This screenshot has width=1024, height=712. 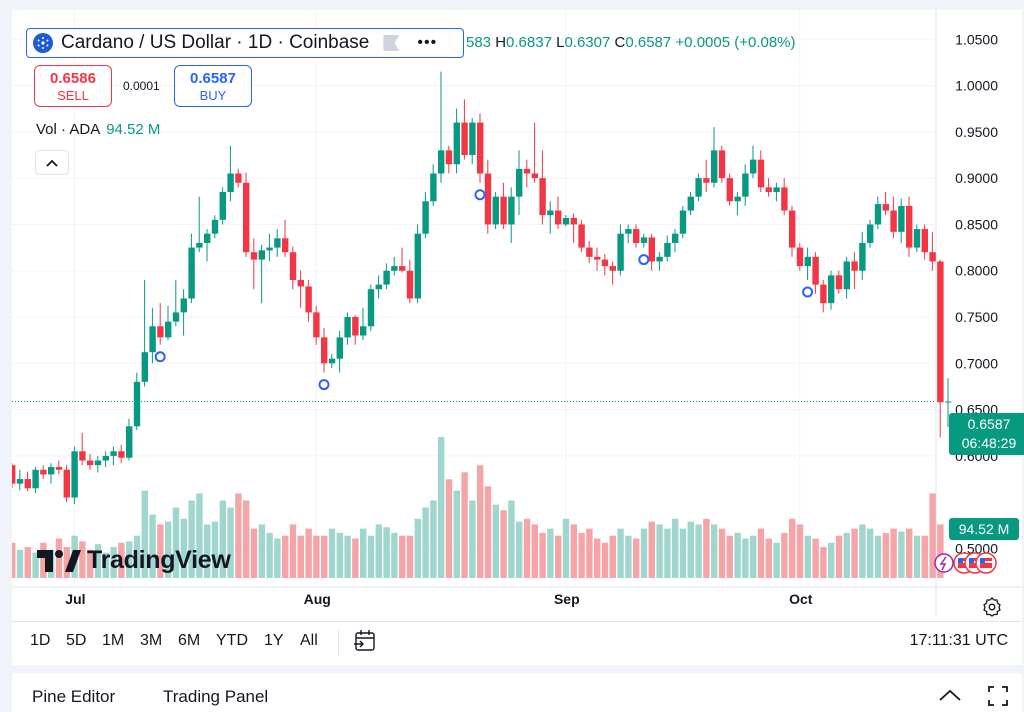 I want to click on range-ytd-button: YTD, so click(x=232, y=640).